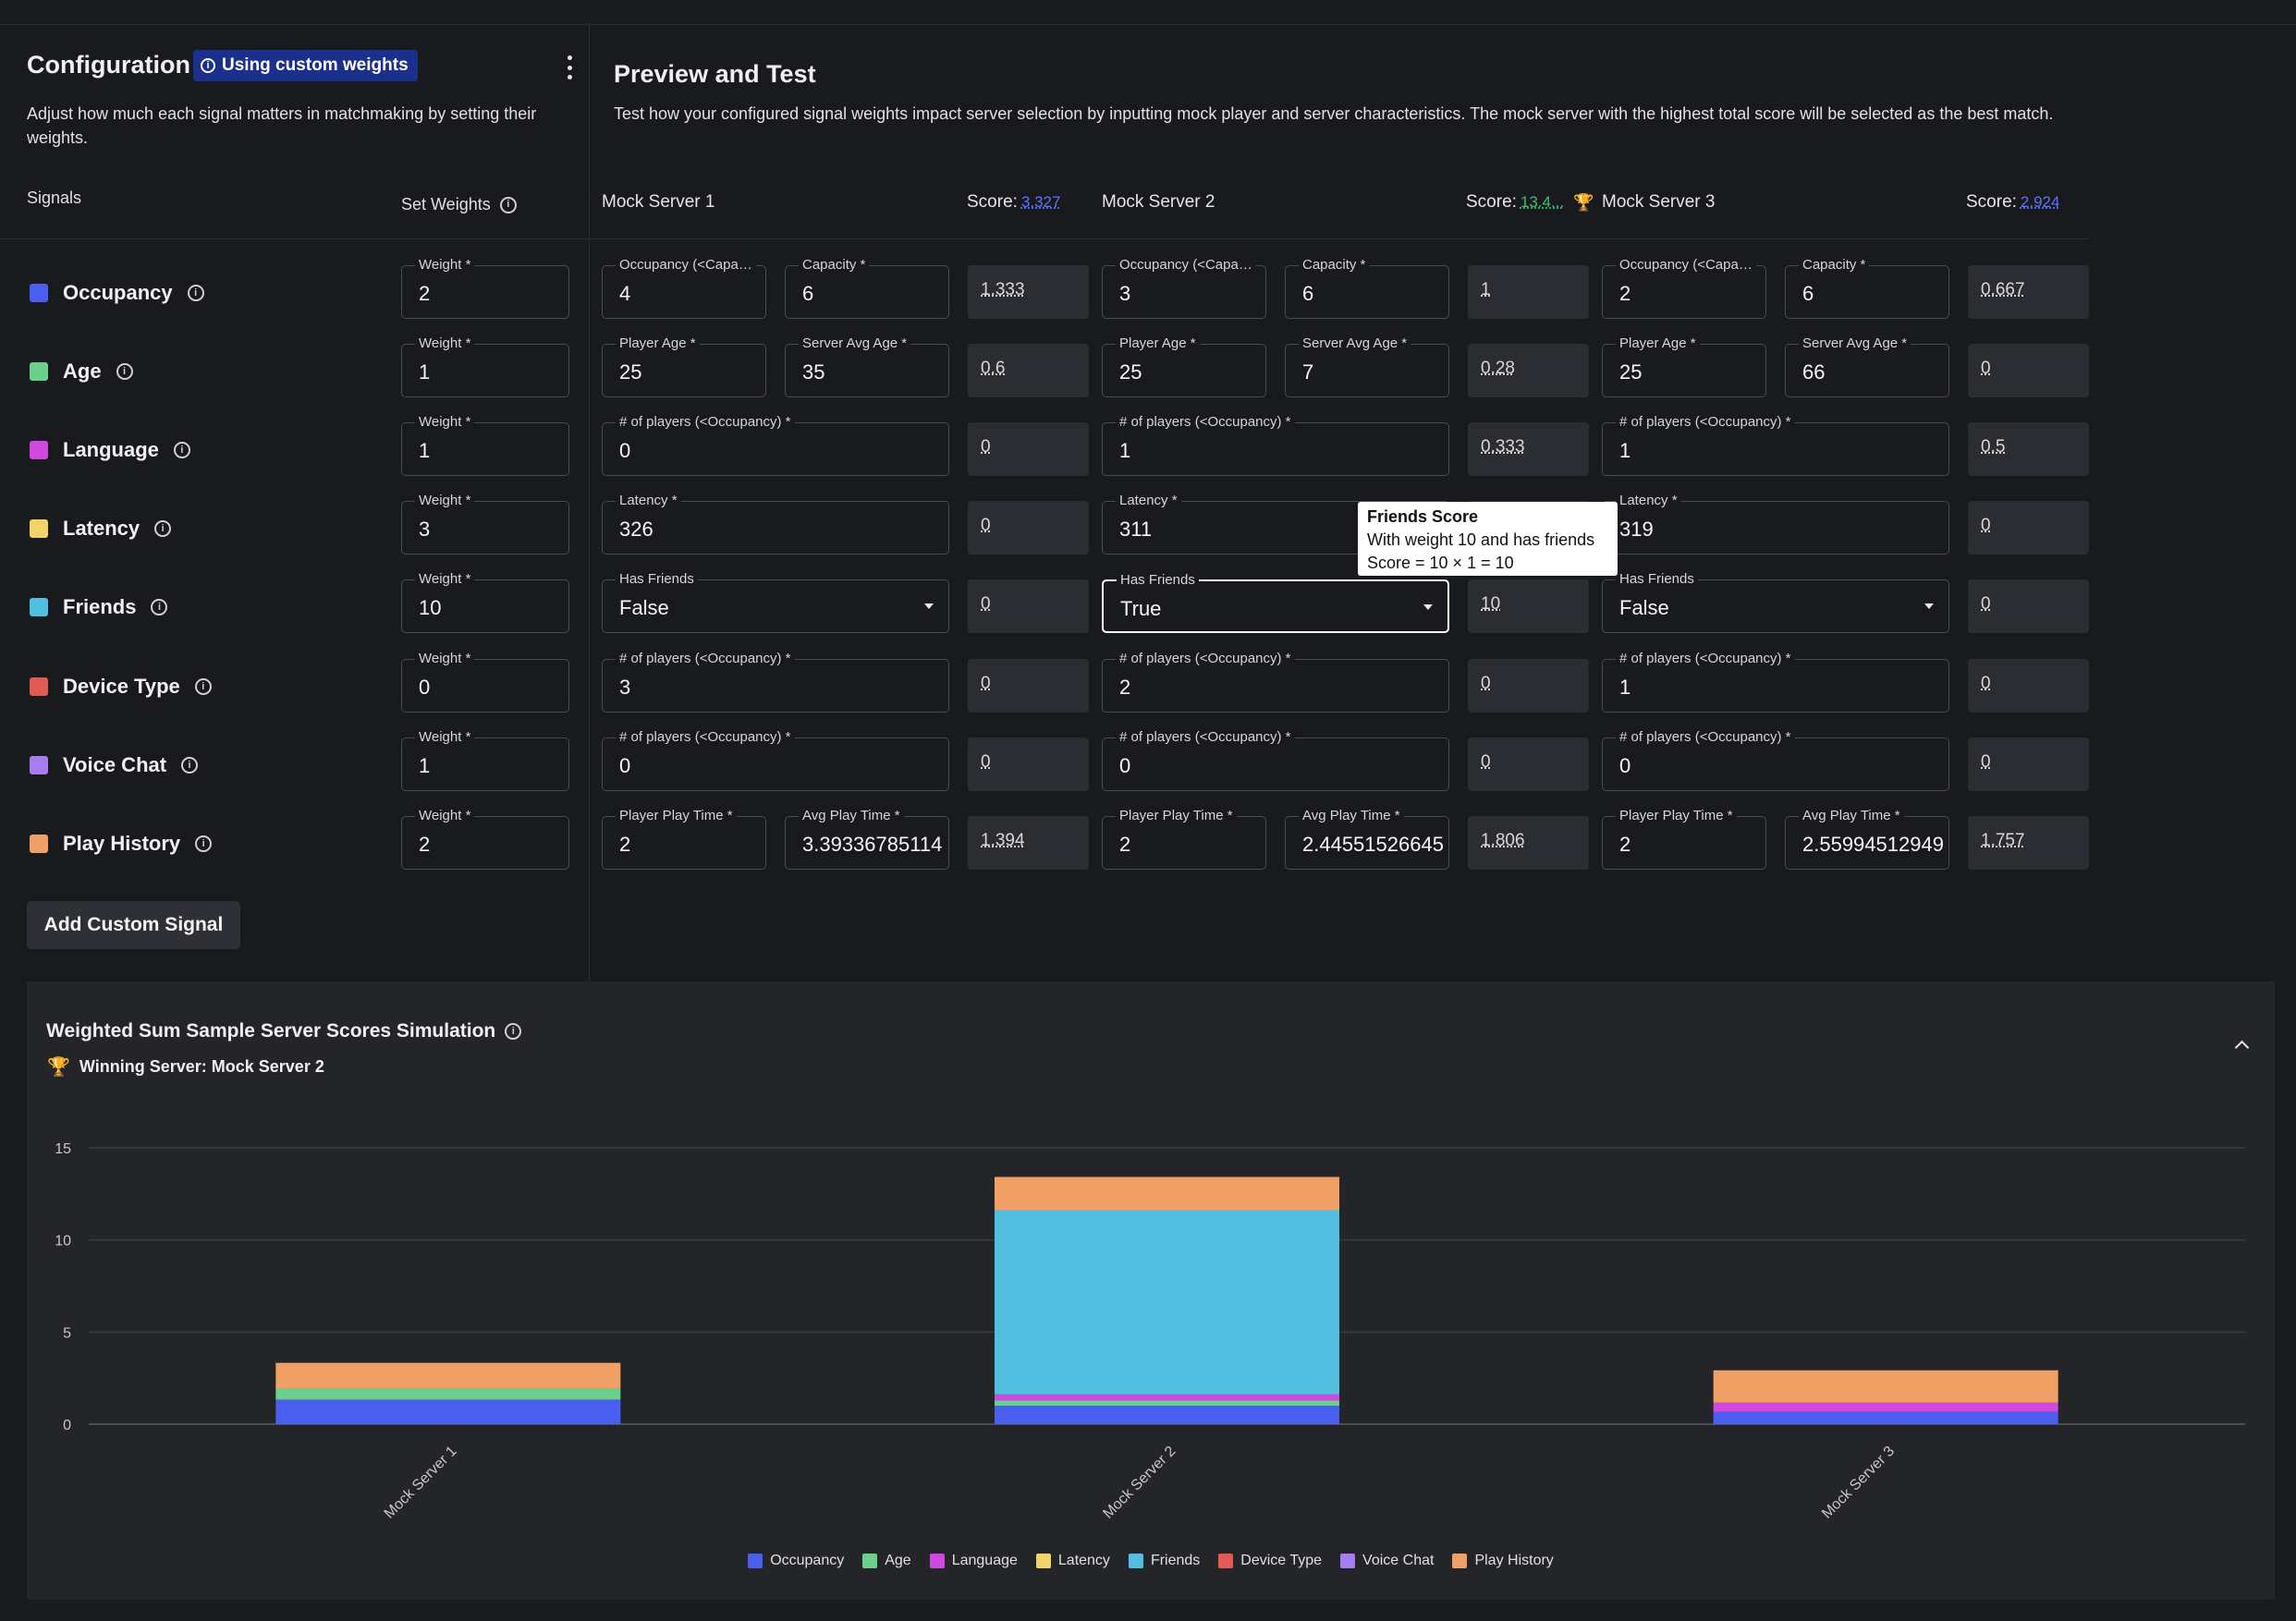  I want to click on occupancy-capacit-input: Occupancy (<Capacit... 4, so click(684, 288).